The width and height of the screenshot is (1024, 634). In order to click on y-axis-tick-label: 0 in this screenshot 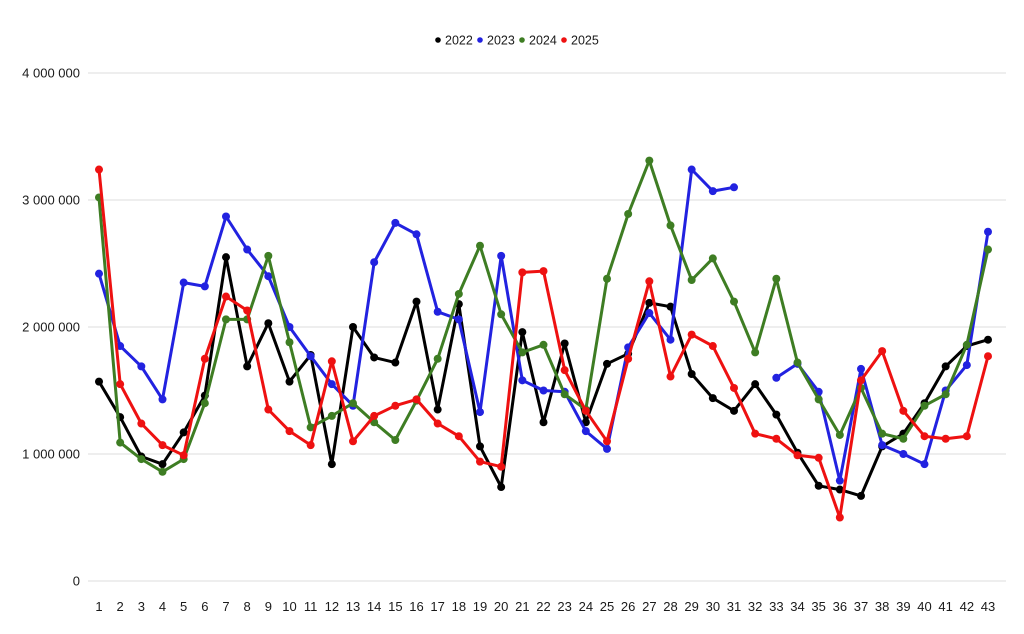, I will do `click(76, 581)`.